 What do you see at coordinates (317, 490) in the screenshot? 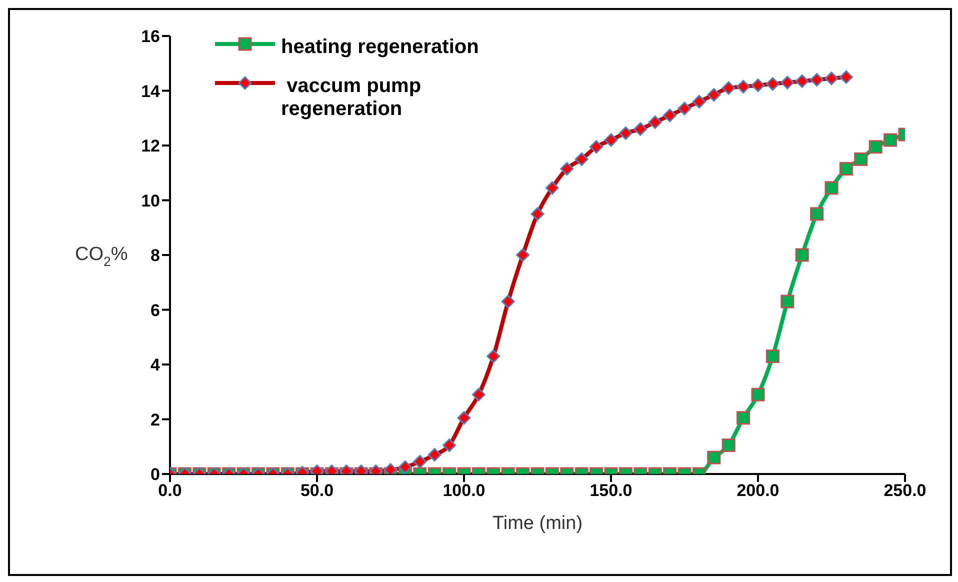
I see `x-tick-label: 50.0` at bounding box center [317, 490].